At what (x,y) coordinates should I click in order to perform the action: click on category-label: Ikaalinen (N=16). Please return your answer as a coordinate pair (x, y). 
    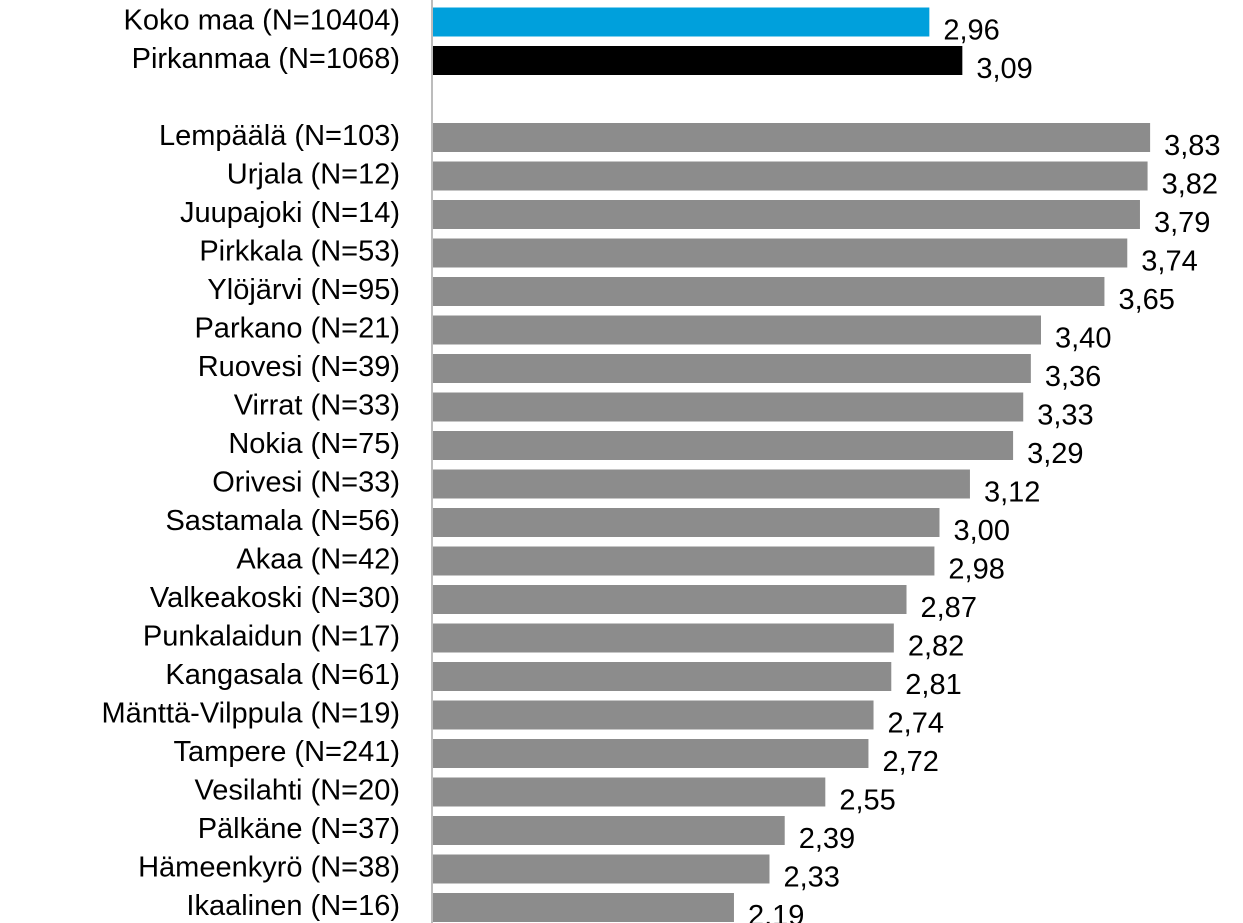
    Looking at the image, I should click on (293, 906).